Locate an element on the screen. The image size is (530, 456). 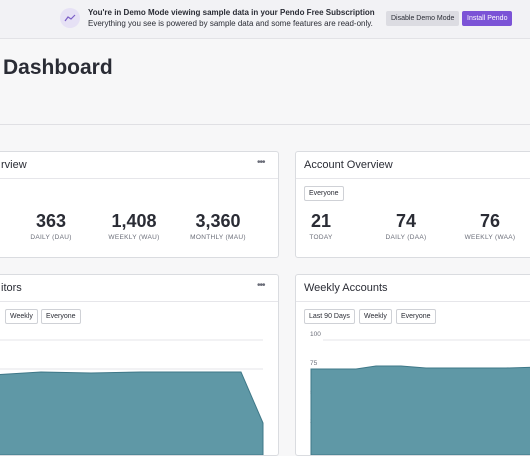
metric-label: MONTHLY (MAU) is located at coordinates (218, 237).